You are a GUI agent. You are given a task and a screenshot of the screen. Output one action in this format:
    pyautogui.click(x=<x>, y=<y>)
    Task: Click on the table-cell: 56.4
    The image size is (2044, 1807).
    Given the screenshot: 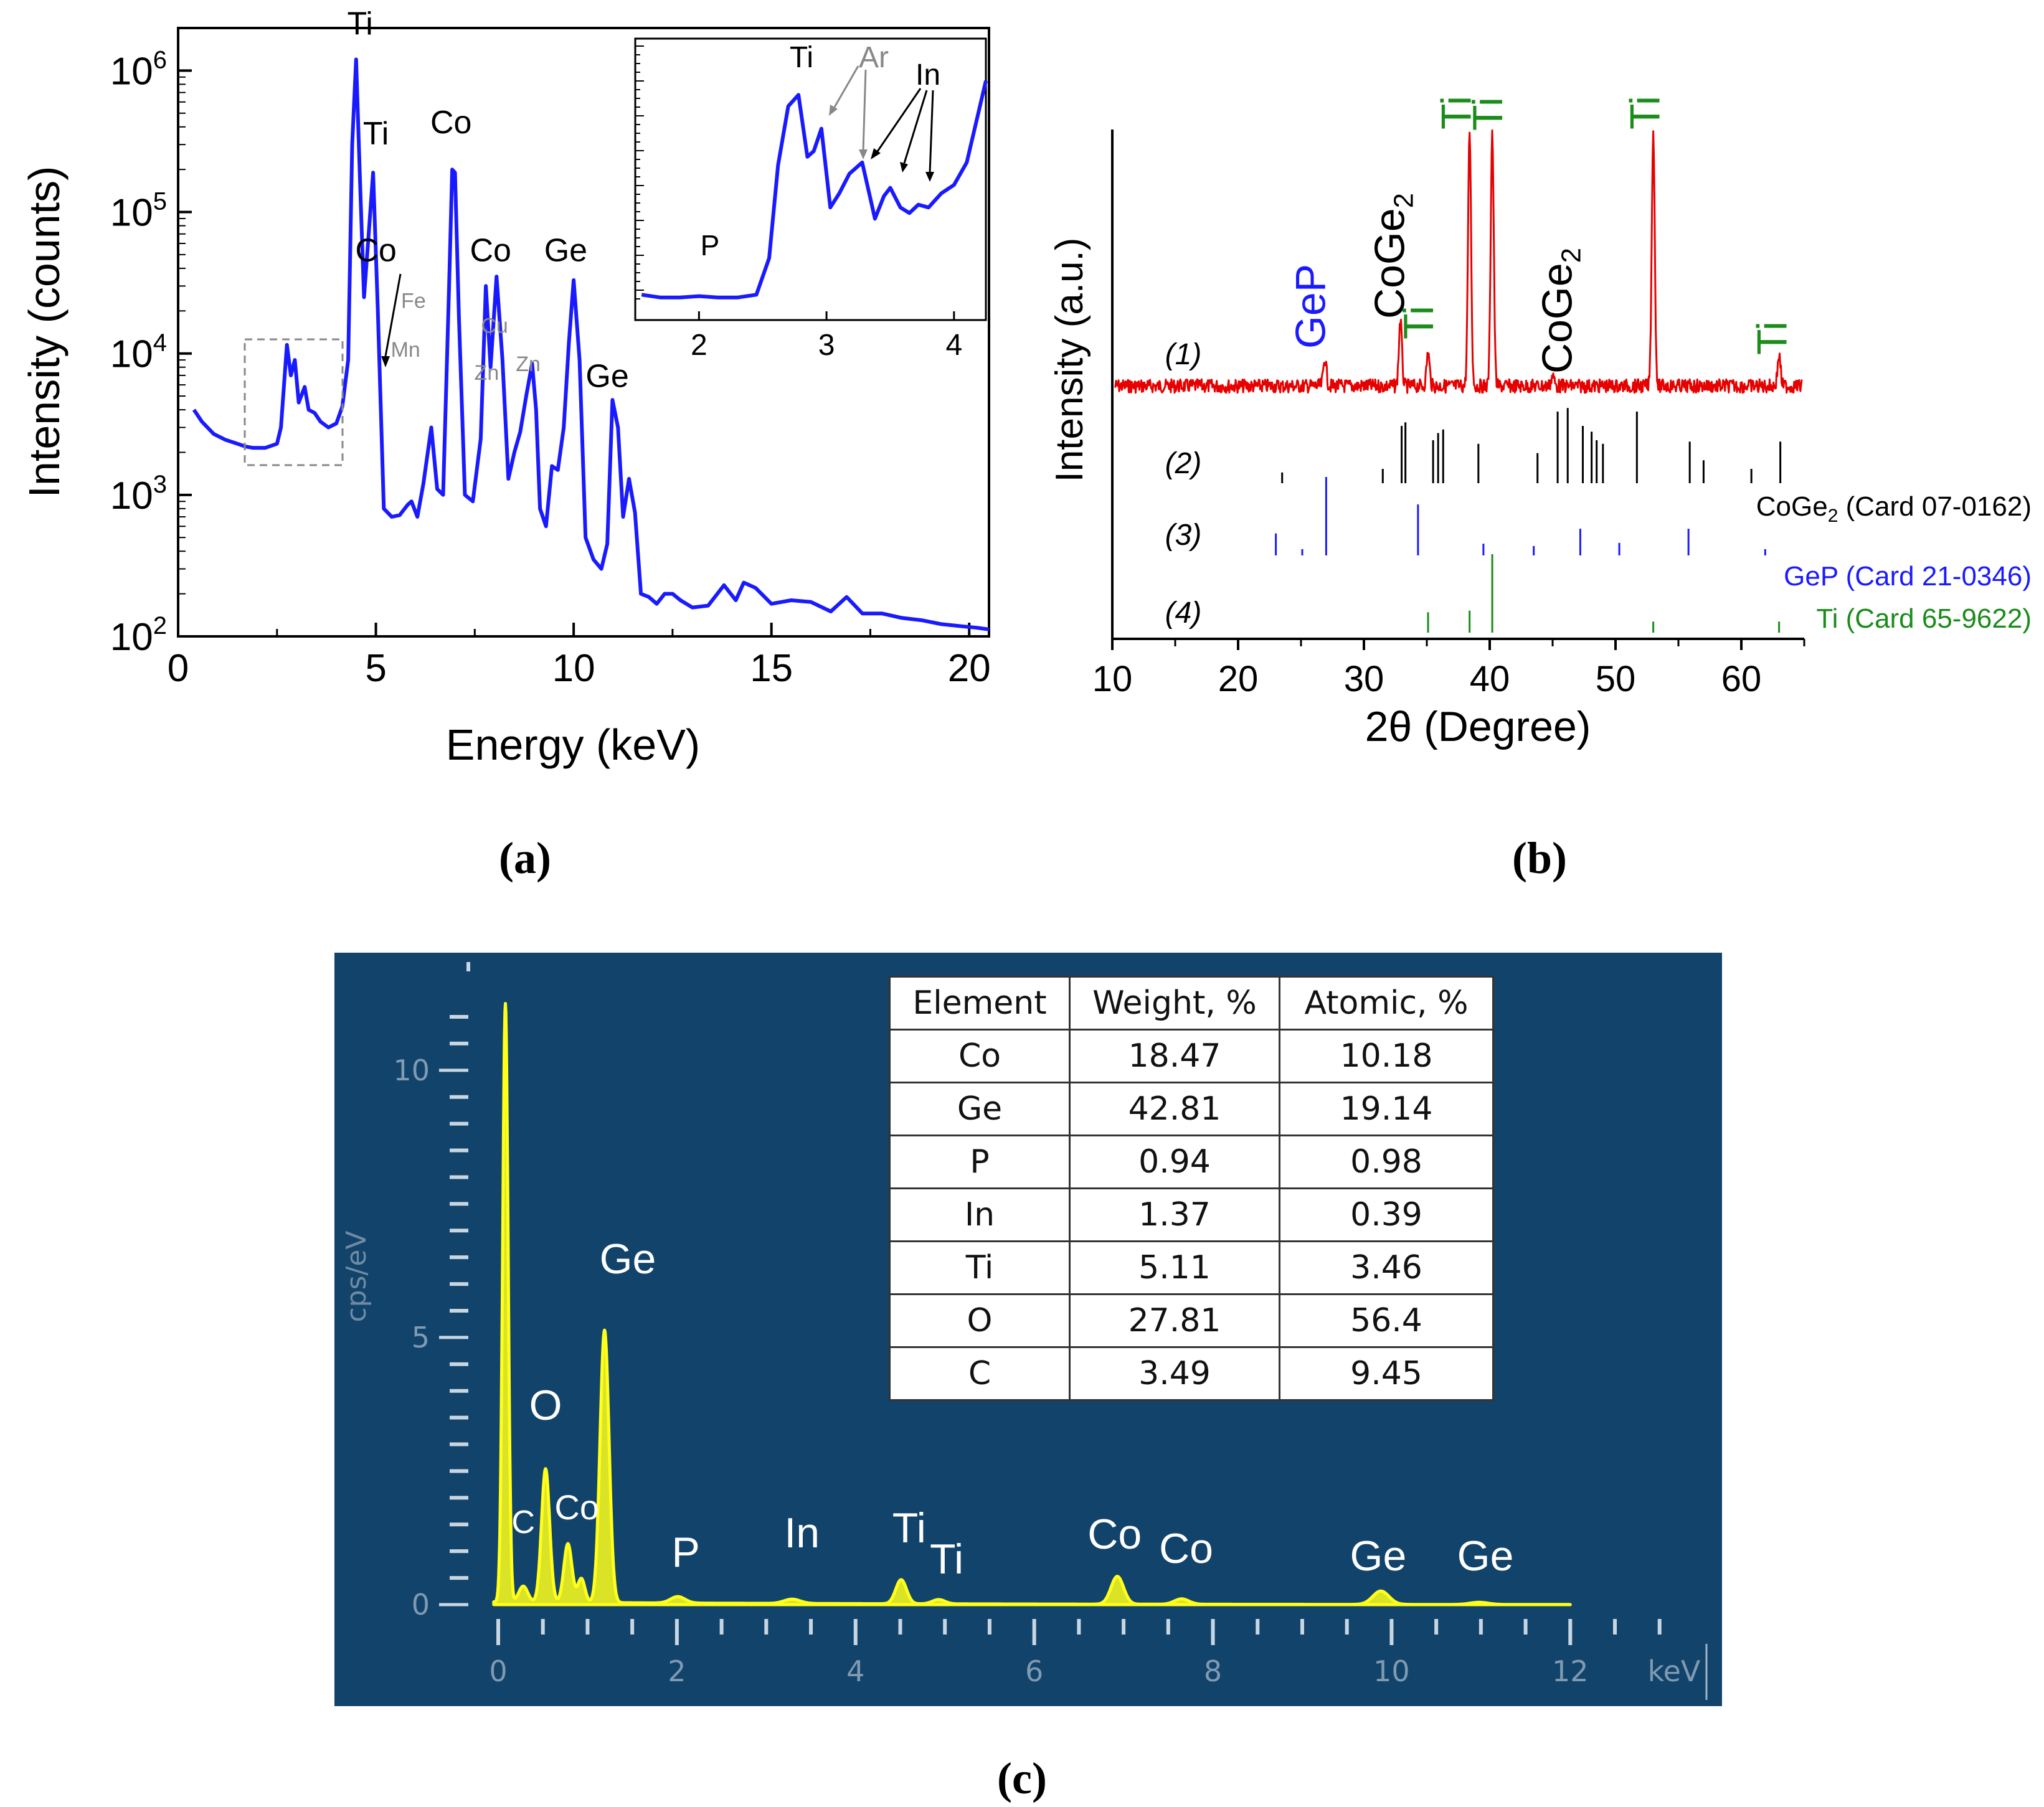 What is the action you would take?
    pyautogui.click(x=1386, y=1320)
    